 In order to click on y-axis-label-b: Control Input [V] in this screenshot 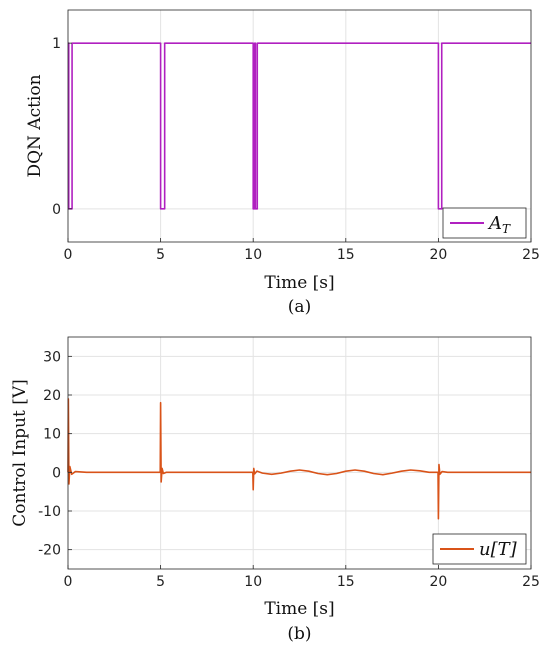, I will do `click(20, 453)`.